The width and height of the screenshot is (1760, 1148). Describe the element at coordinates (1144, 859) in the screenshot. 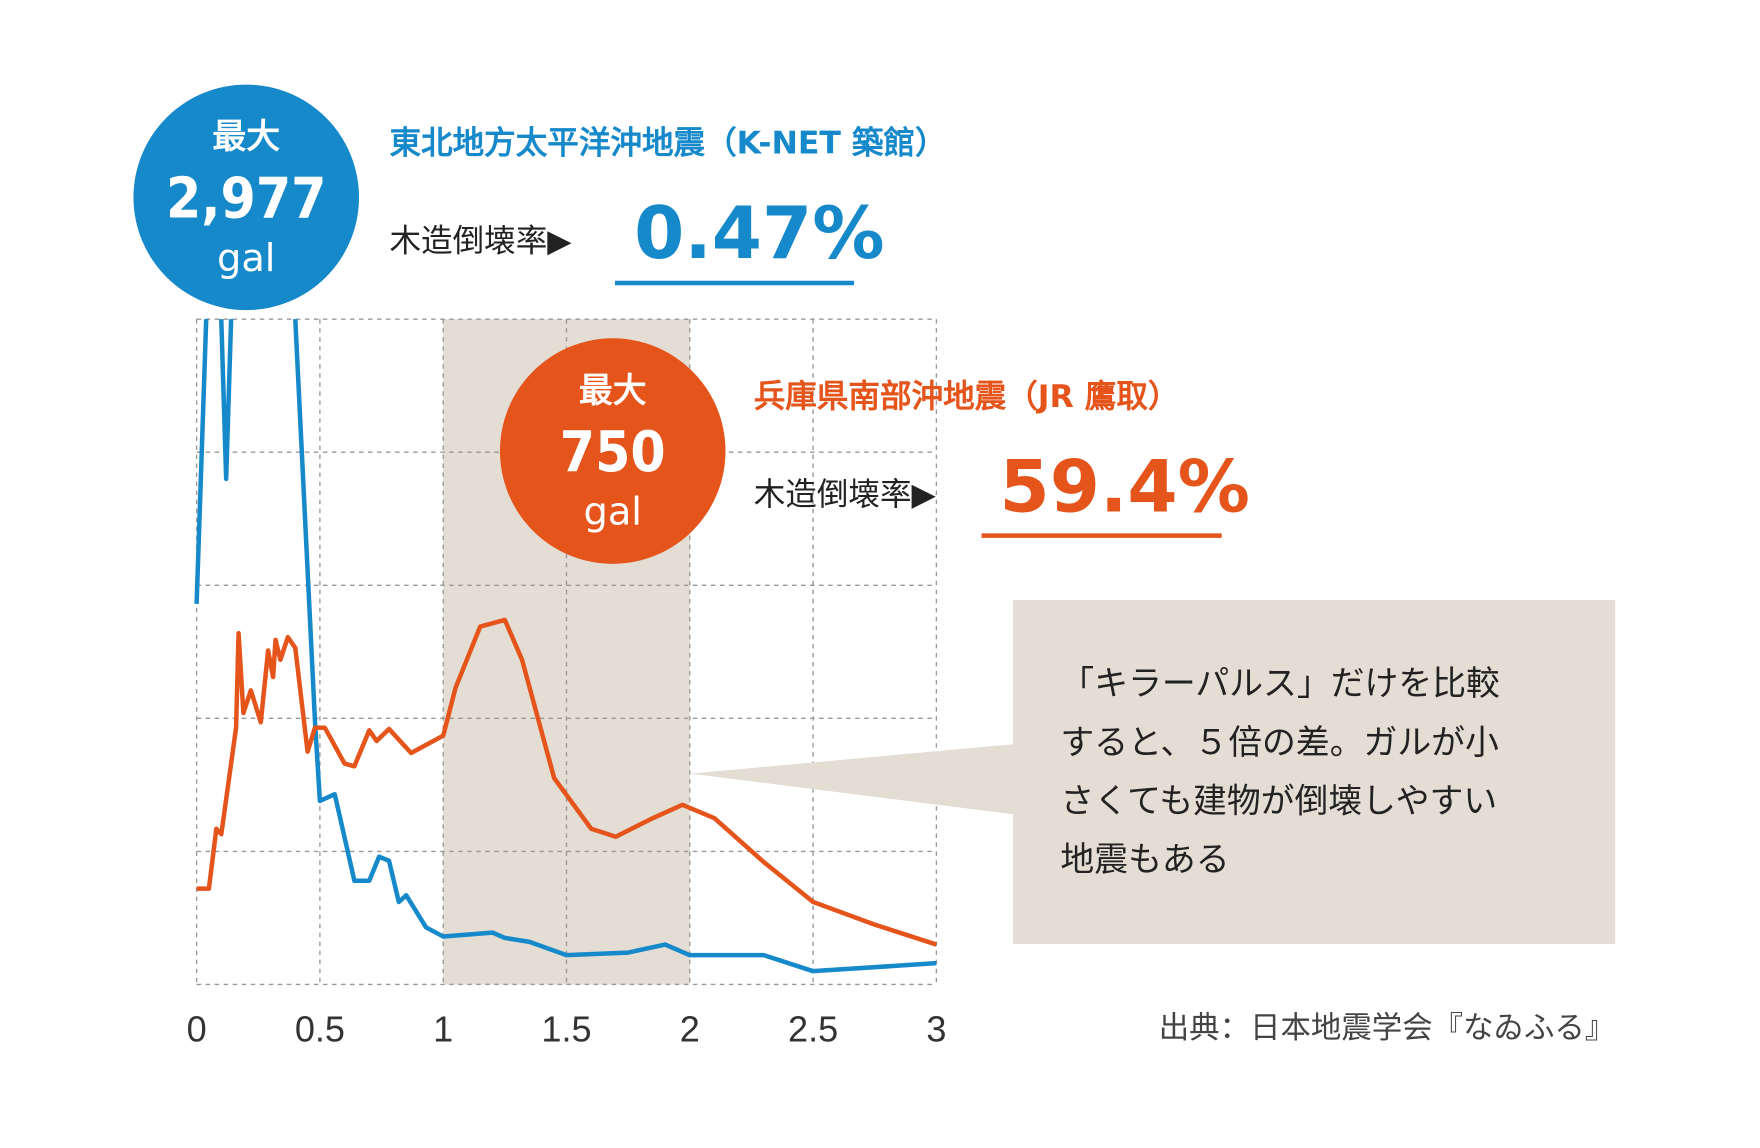

I see `callout-text: 地震もある` at that location.